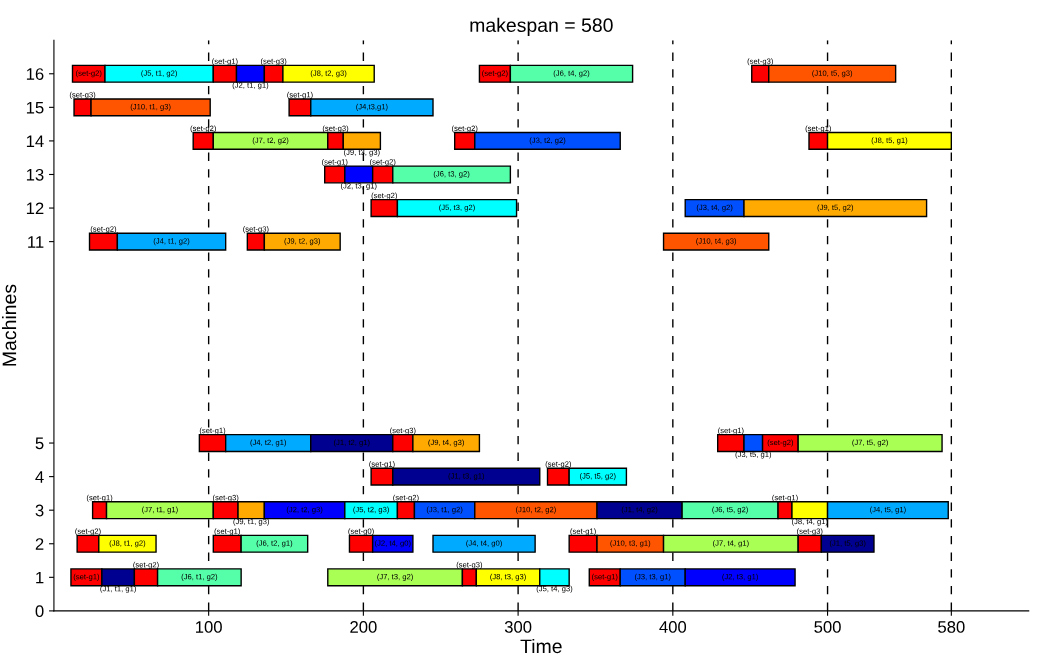  Describe the element at coordinates (39, 544) in the screenshot. I see `y-tick-label: 2` at that location.